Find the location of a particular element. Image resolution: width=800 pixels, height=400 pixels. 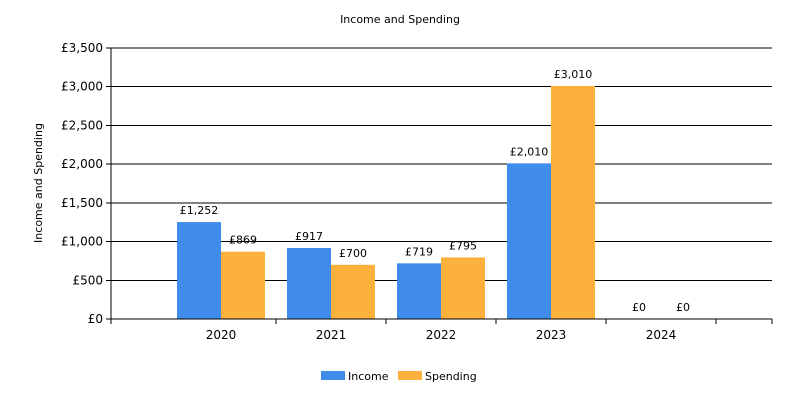

y-tick-label: £2,500 is located at coordinates (82, 125).